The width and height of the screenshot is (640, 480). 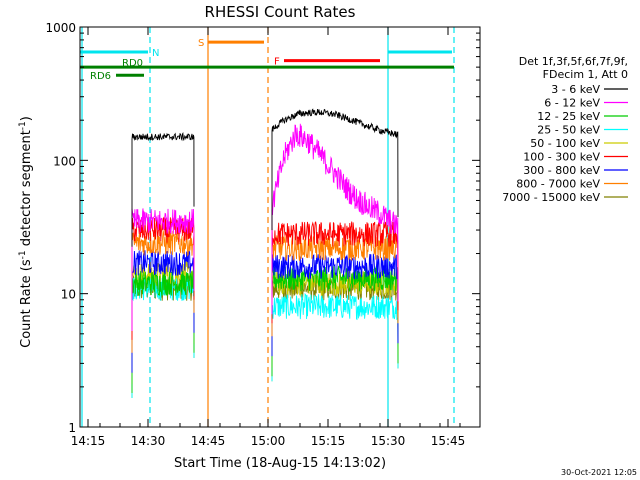 What do you see at coordinates (328, 441) in the screenshot?
I see `x-tick-label-4: 15:15` at bounding box center [328, 441].